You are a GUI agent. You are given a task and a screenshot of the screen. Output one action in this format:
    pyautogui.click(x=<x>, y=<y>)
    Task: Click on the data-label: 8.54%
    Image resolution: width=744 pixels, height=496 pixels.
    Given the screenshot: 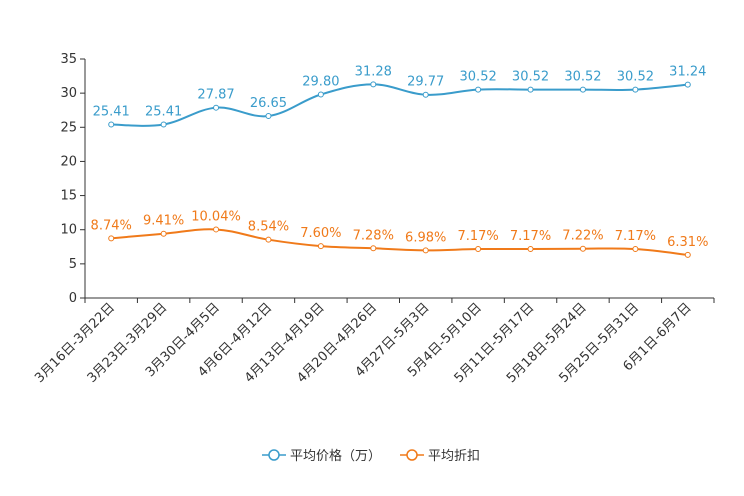 What is the action you would take?
    pyautogui.click(x=268, y=227)
    